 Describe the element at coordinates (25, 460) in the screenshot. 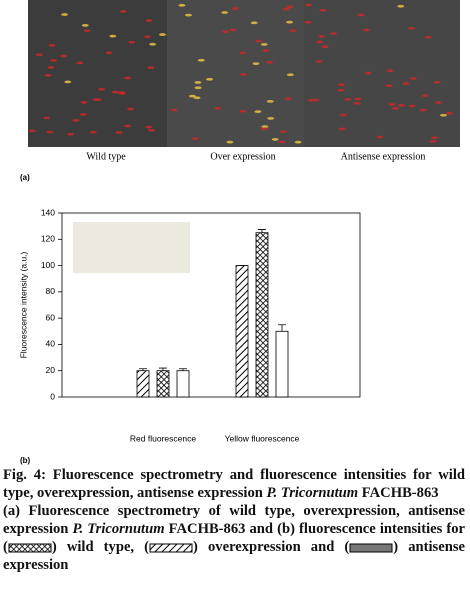

I see `panel-tag: (b)` at that location.